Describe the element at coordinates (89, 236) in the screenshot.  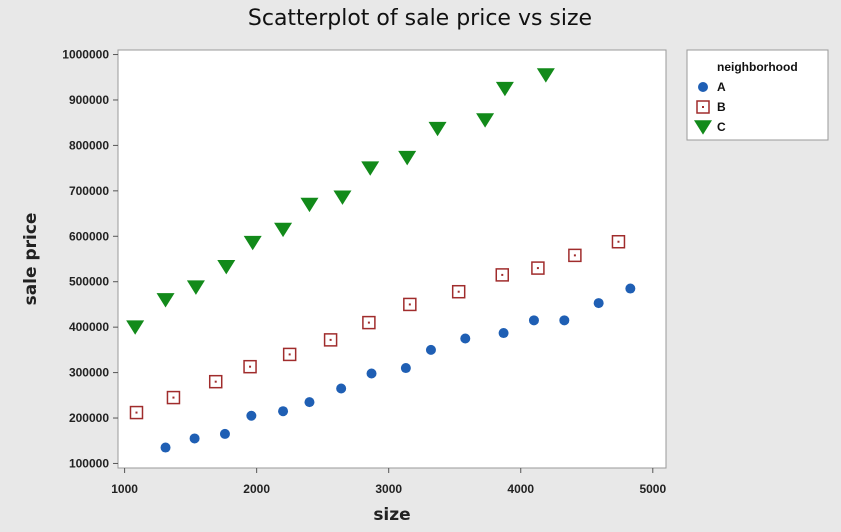
I see `y-tick-label: 600000` at that location.